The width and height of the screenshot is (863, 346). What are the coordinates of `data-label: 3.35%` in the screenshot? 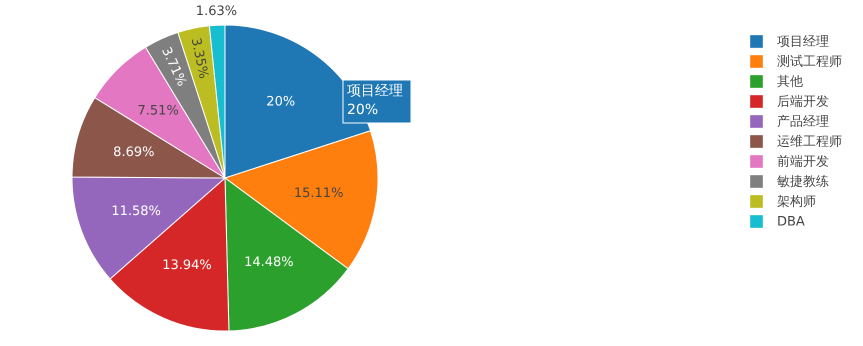 It's located at (199, 58).